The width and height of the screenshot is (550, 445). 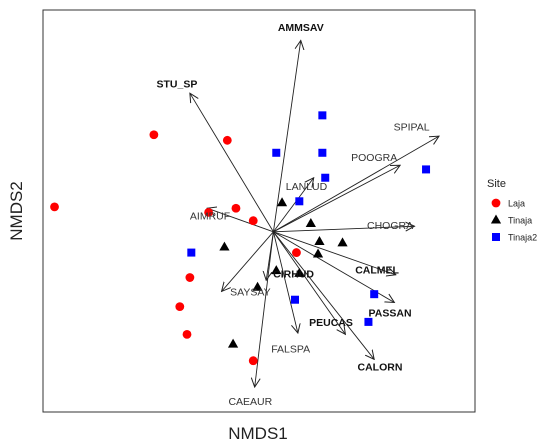 I want to click on vector-label-stu-sp: STU_SP, so click(x=176, y=85).